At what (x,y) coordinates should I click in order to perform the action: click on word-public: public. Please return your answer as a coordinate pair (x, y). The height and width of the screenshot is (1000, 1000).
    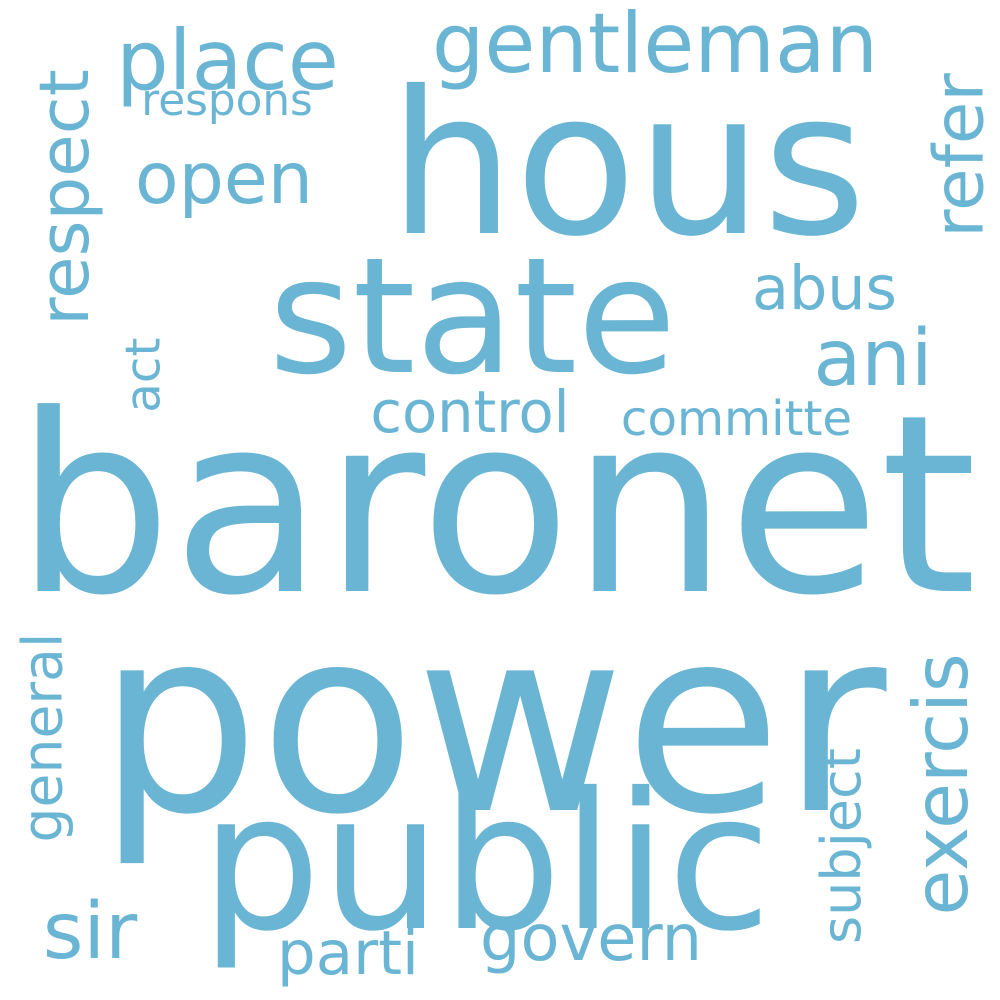
    Looking at the image, I should click on (486, 862).